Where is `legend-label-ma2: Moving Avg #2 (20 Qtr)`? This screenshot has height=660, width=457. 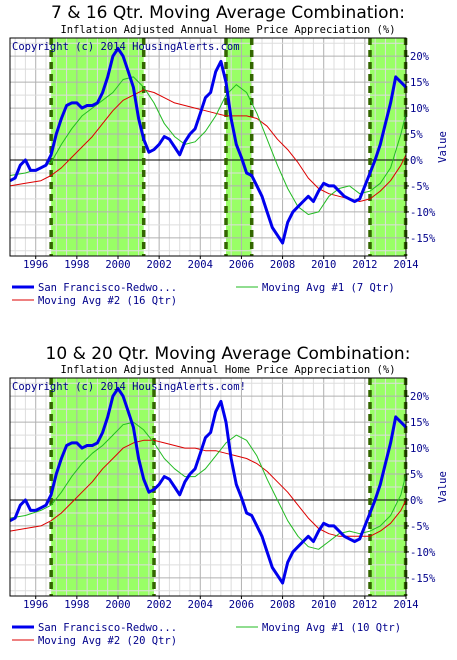
legend-label-ma2: Moving Avg #2 (20 Qtr) is located at coordinates (107, 641).